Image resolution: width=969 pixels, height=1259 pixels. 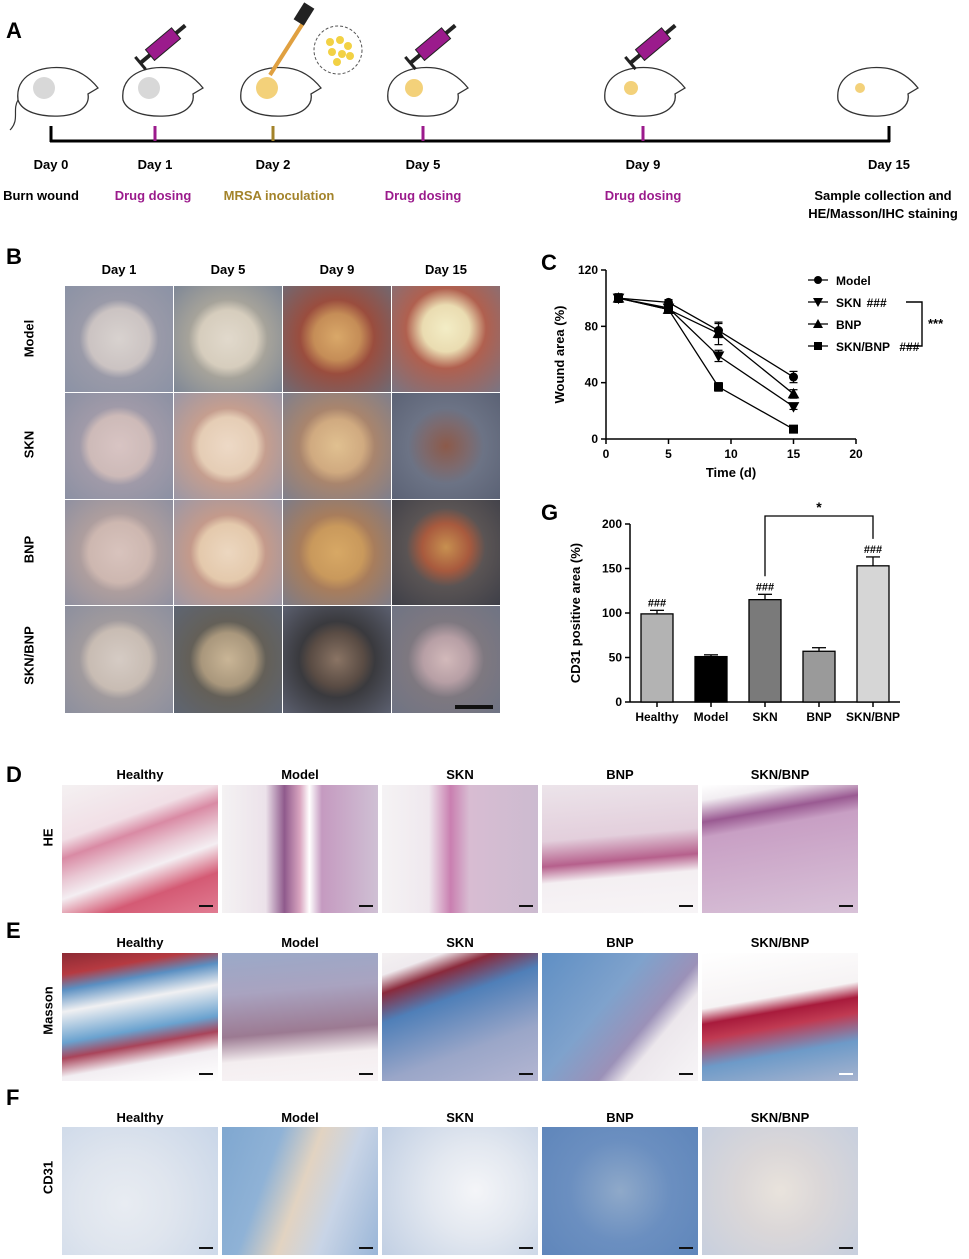 What do you see at coordinates (606, 454) in the screenshot?
I see `x-tick-label: 0` at bounding box center [606, 454].